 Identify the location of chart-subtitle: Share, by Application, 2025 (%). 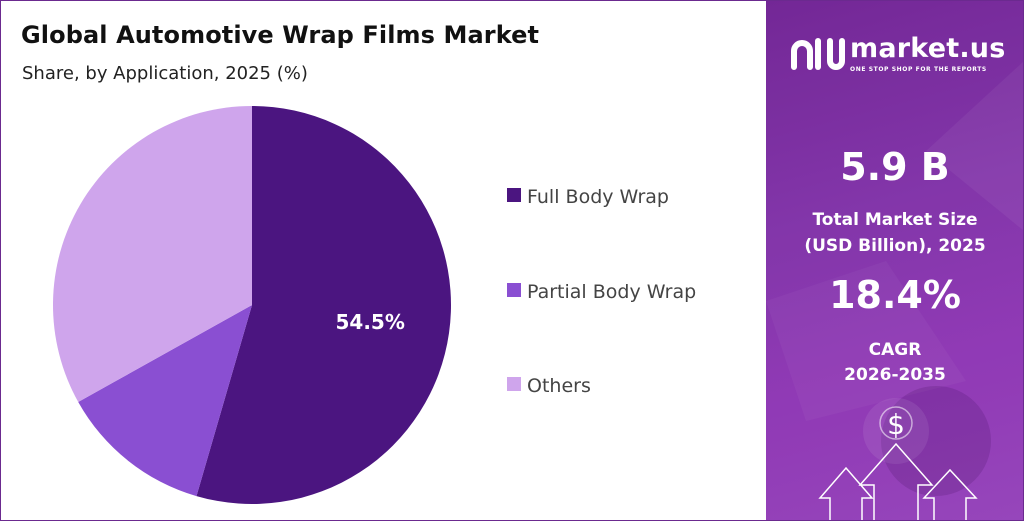
(165, 73).